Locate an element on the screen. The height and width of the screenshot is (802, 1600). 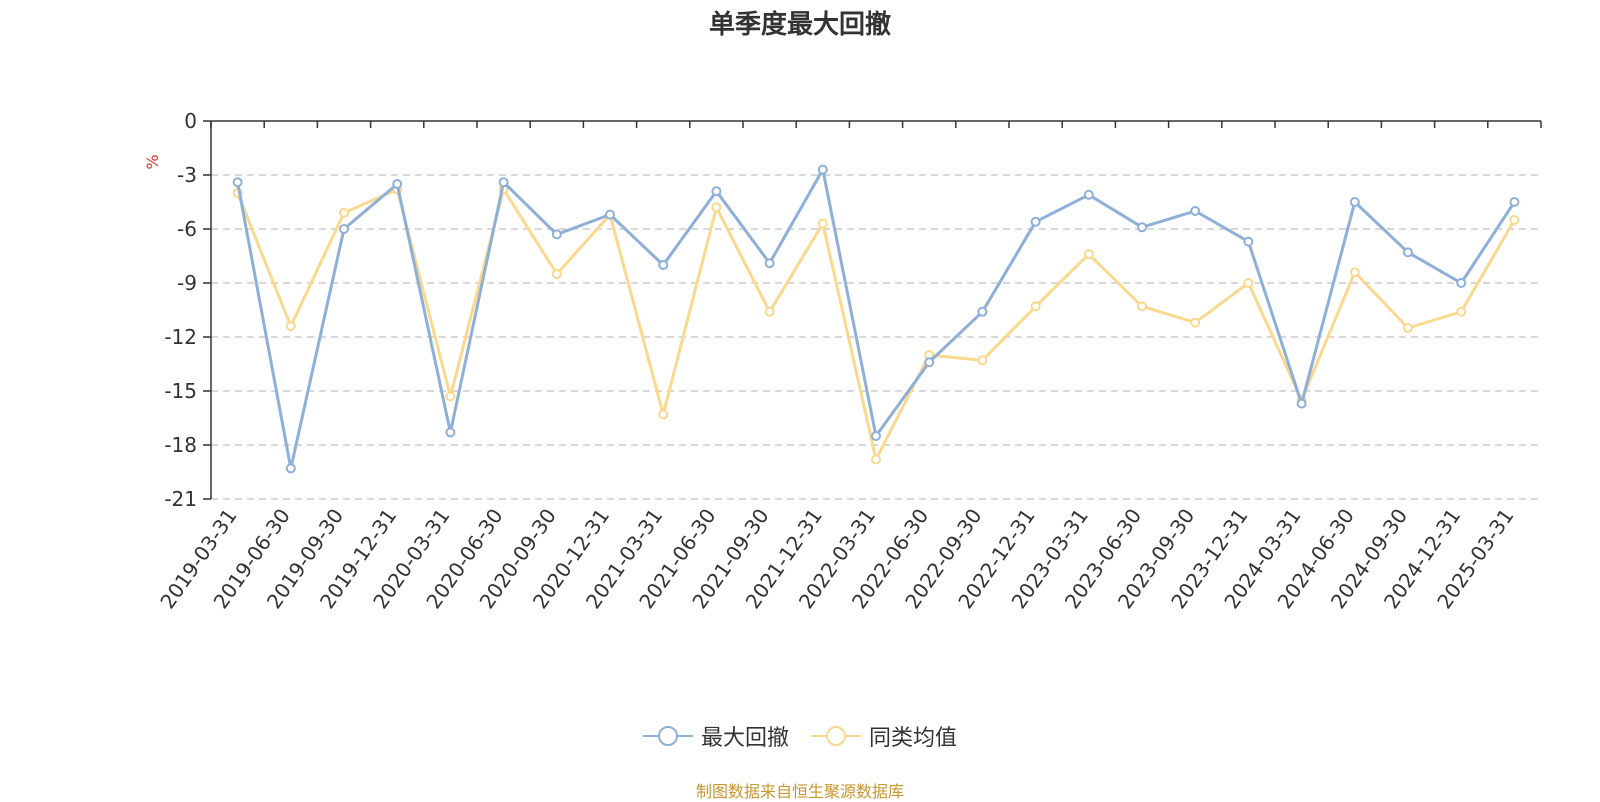
y-tick-label: -6 is located at coordinates (187, 229).